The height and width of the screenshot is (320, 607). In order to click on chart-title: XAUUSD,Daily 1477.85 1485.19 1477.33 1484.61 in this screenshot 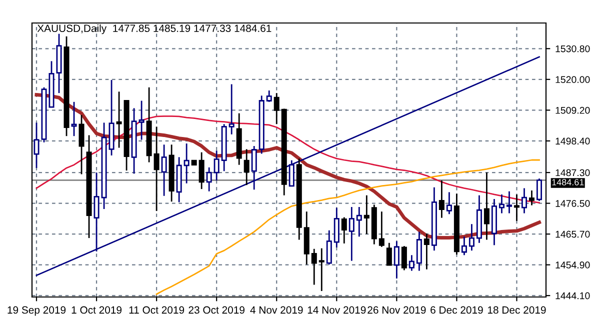, I will do `click(154, 29)`.